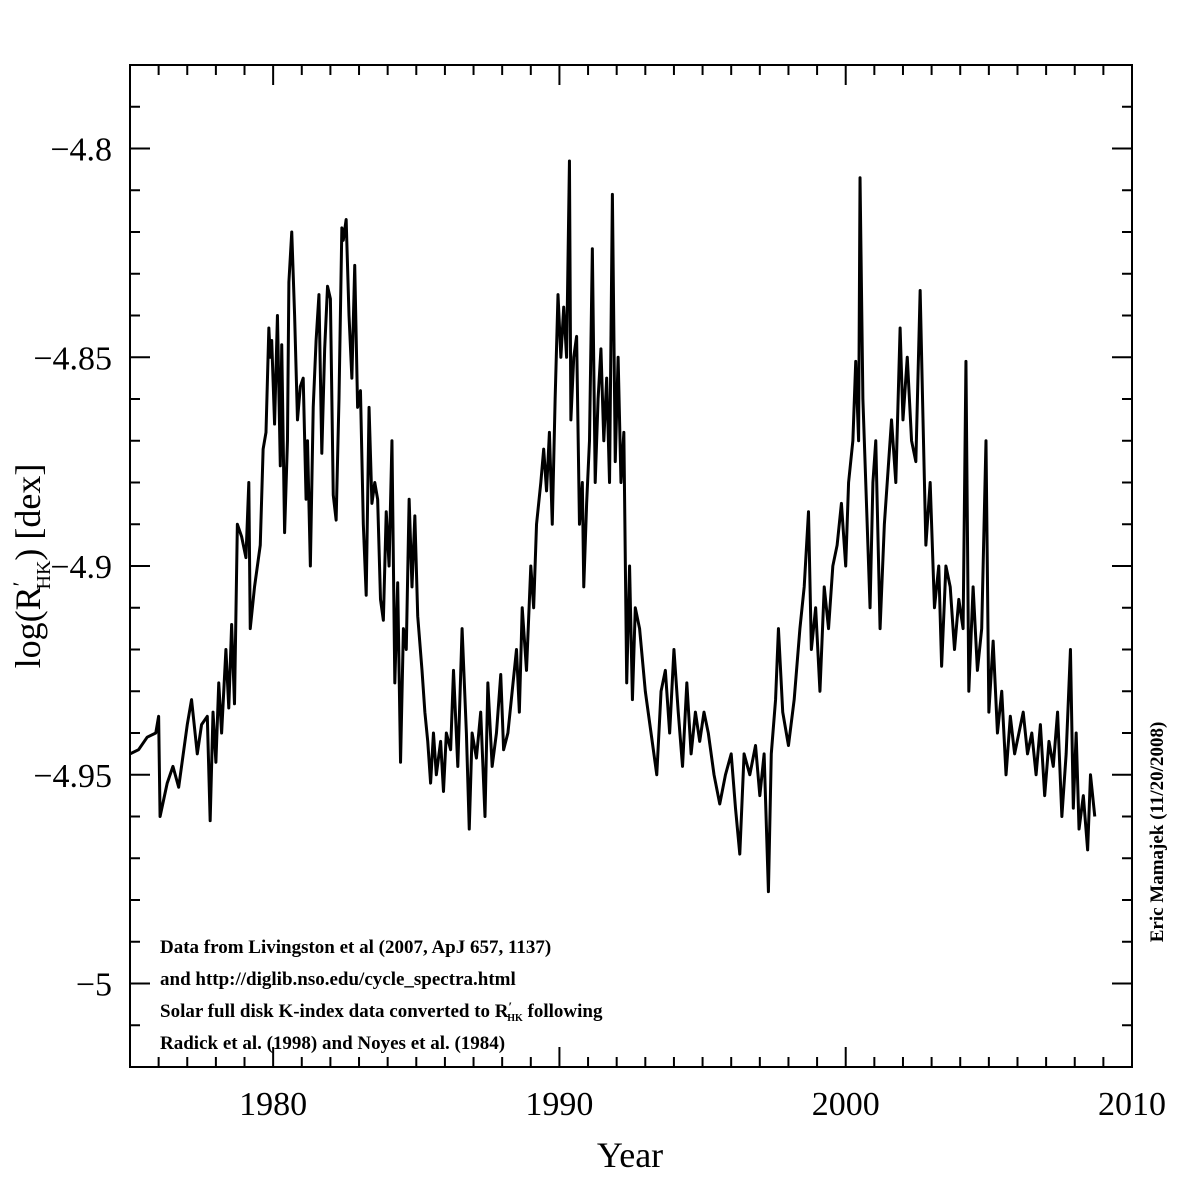  What do you see at coordinates (20, 584) in the screenshot?
I see `y-label-prime: ′` at bounding box center [20, 584].